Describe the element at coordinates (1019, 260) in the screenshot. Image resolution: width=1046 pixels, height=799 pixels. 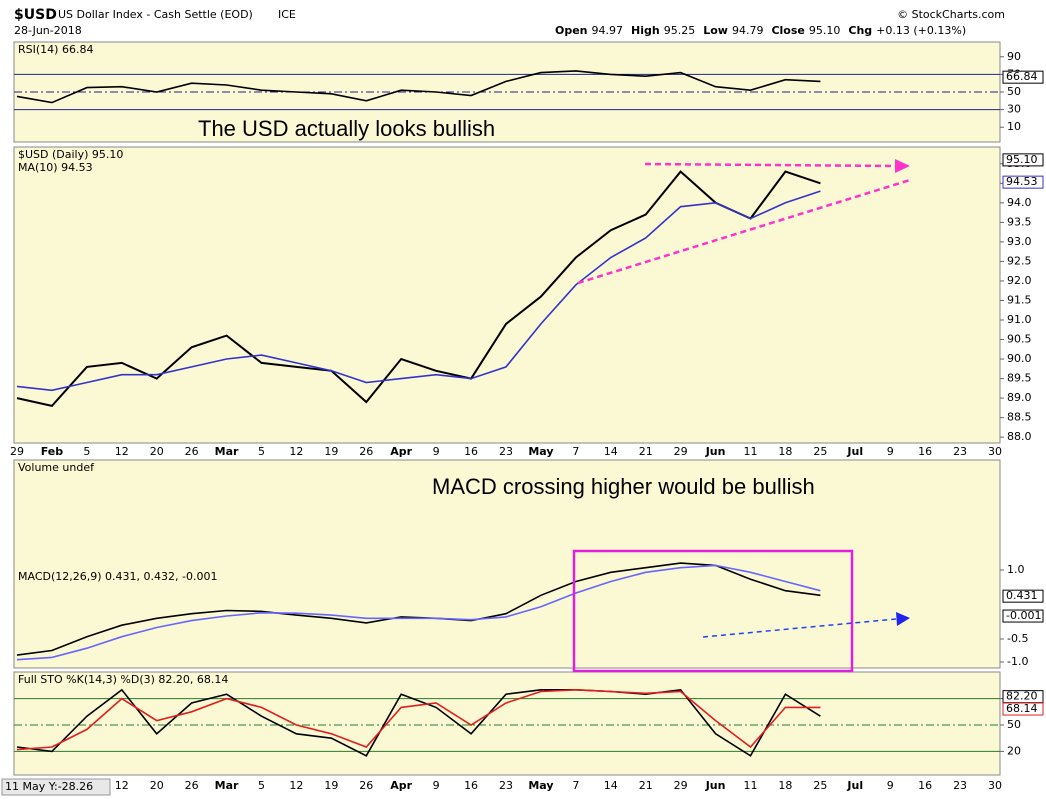
I see `y-tick-label: 92.5` at that location.